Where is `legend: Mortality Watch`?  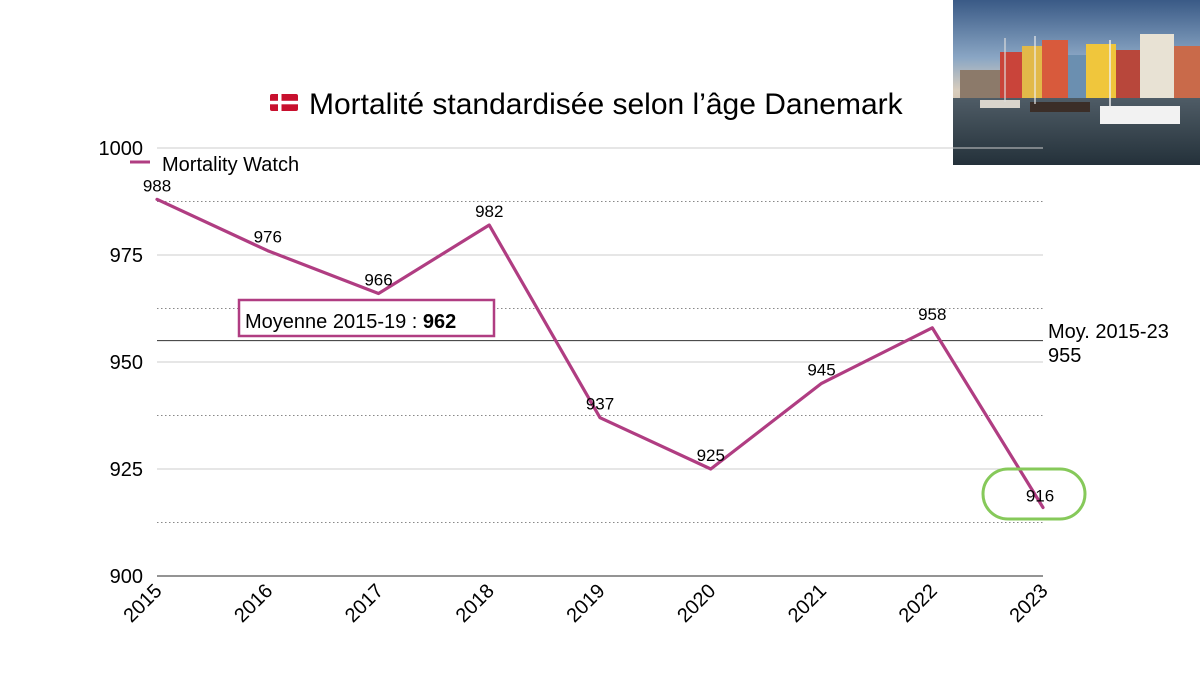
legend: Mortality Watch is located at coordinates (214, 165).